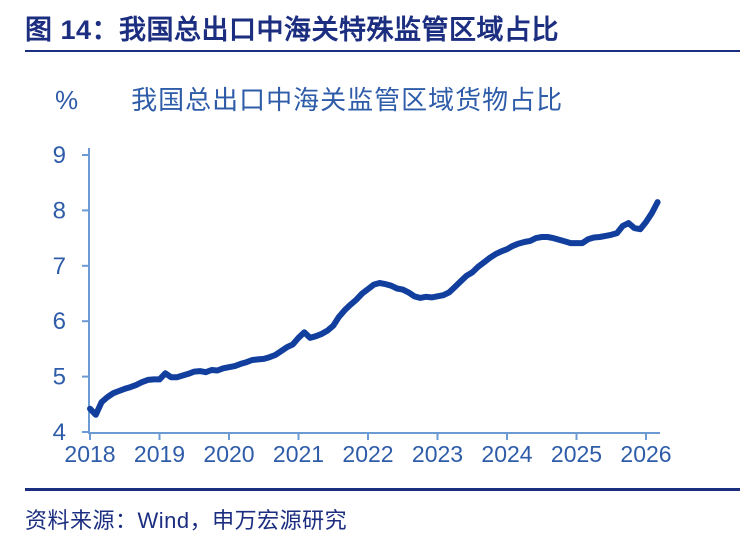 Image resolution: width=751 pixels, height=545 pixels. I want to click on y-tick-label: 4, so click(59, 432).